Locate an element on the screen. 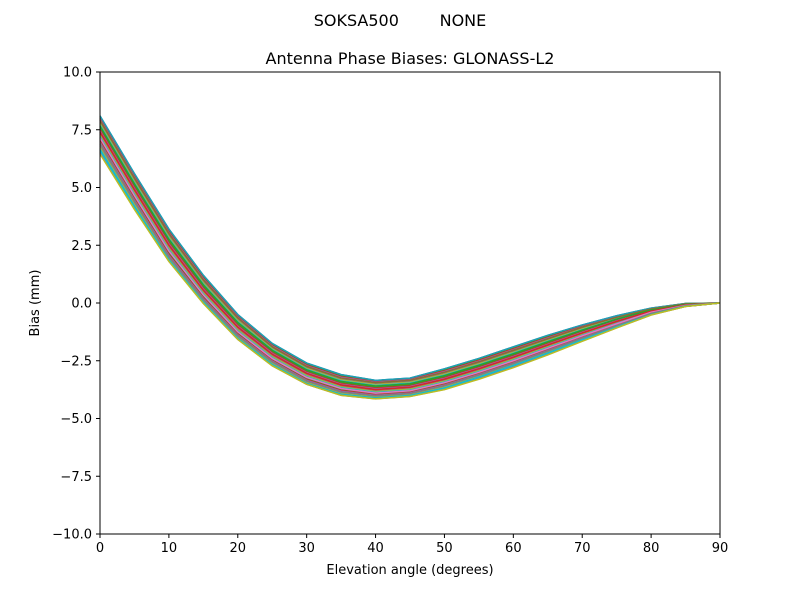  x-tick-label: 80 is located at coordinates (651, 548).